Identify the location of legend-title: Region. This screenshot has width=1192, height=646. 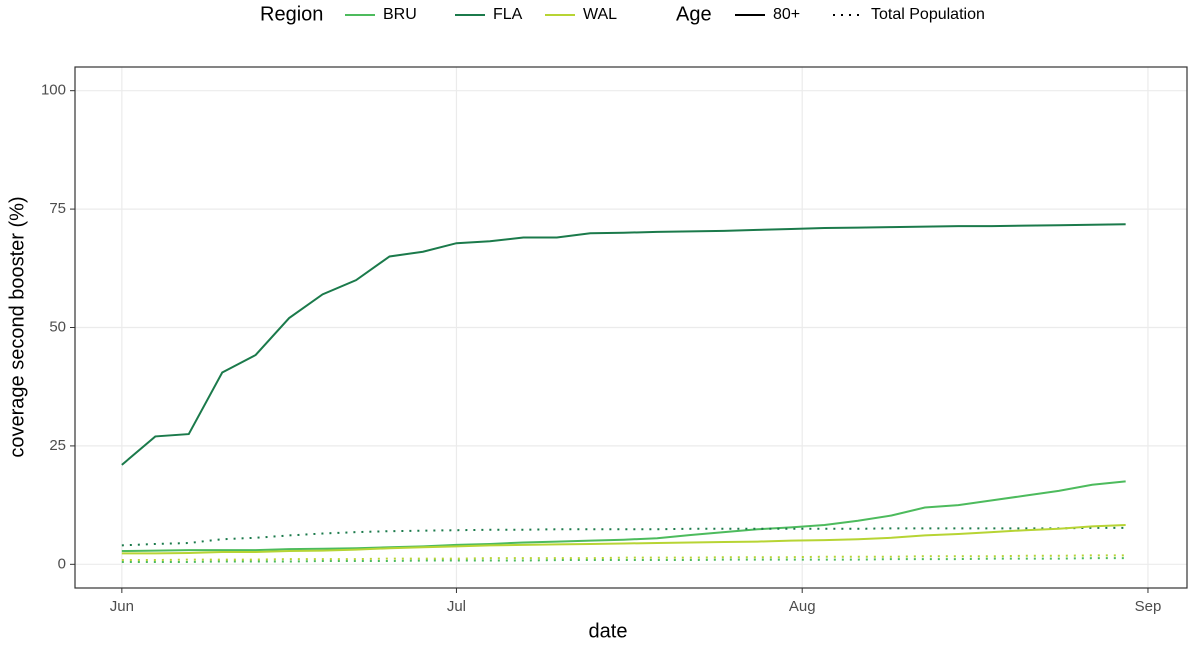
(291, 14).